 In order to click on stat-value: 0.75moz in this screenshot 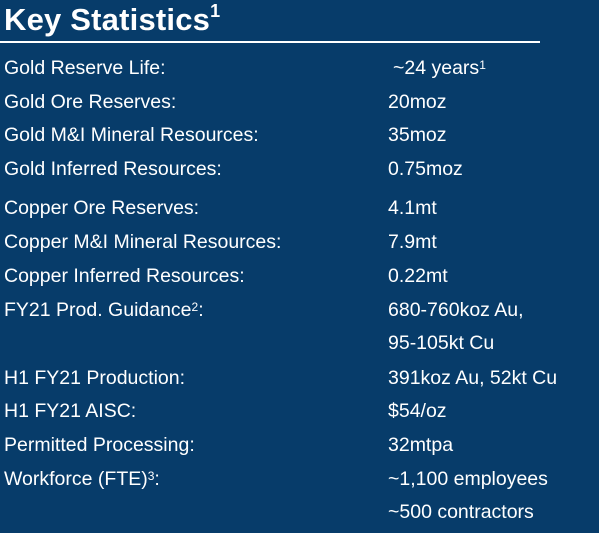, I will do `click(425, 169)`.